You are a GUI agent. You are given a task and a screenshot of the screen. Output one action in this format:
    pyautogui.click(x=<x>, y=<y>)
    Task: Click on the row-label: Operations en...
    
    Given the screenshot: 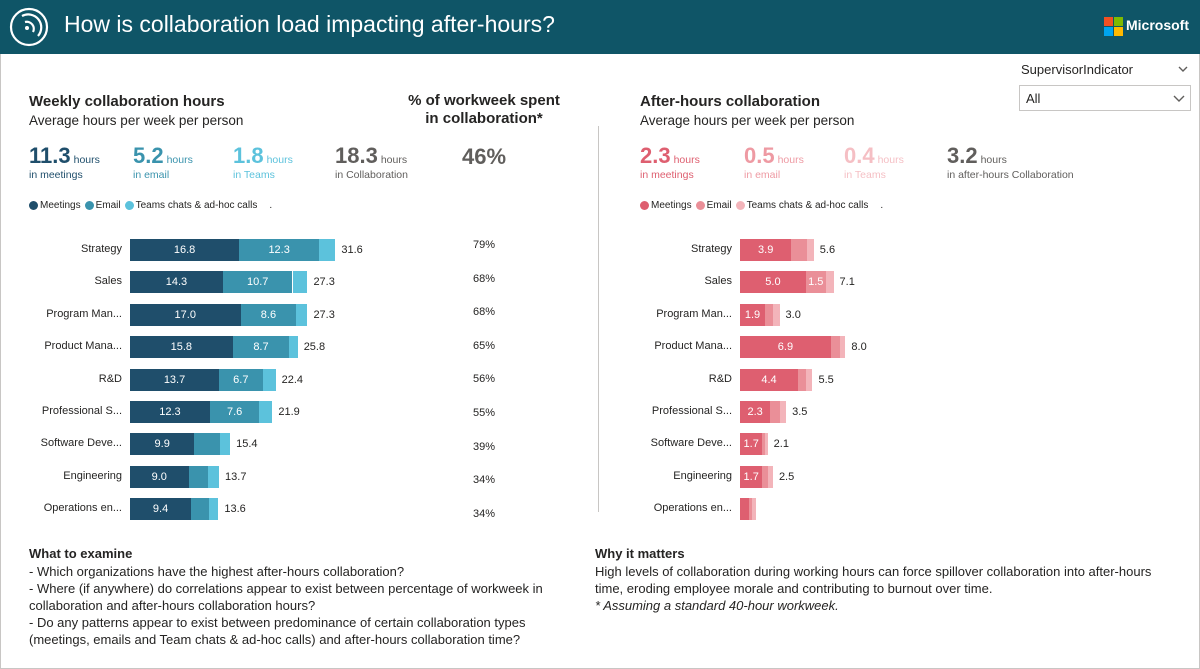 What is the action you would take?
    pyautogui.click(x=692, y=508)
    